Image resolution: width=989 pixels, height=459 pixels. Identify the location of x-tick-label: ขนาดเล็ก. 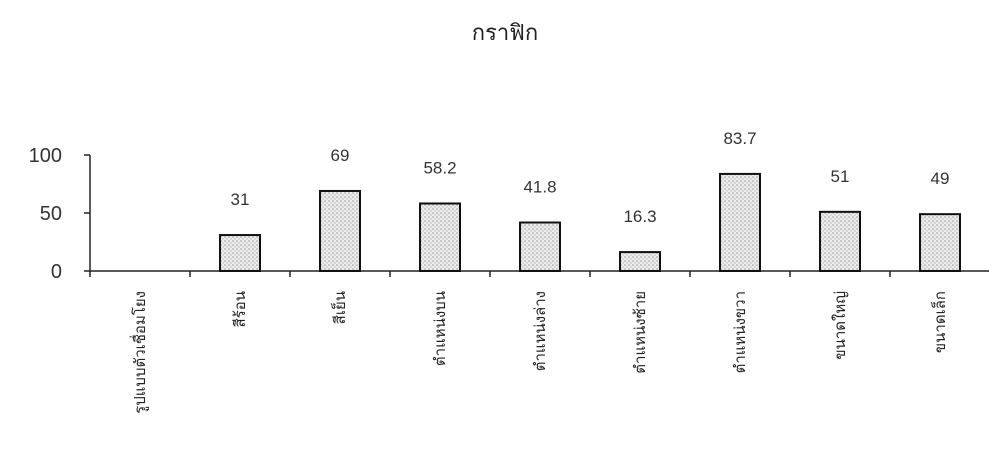
(939, 322).